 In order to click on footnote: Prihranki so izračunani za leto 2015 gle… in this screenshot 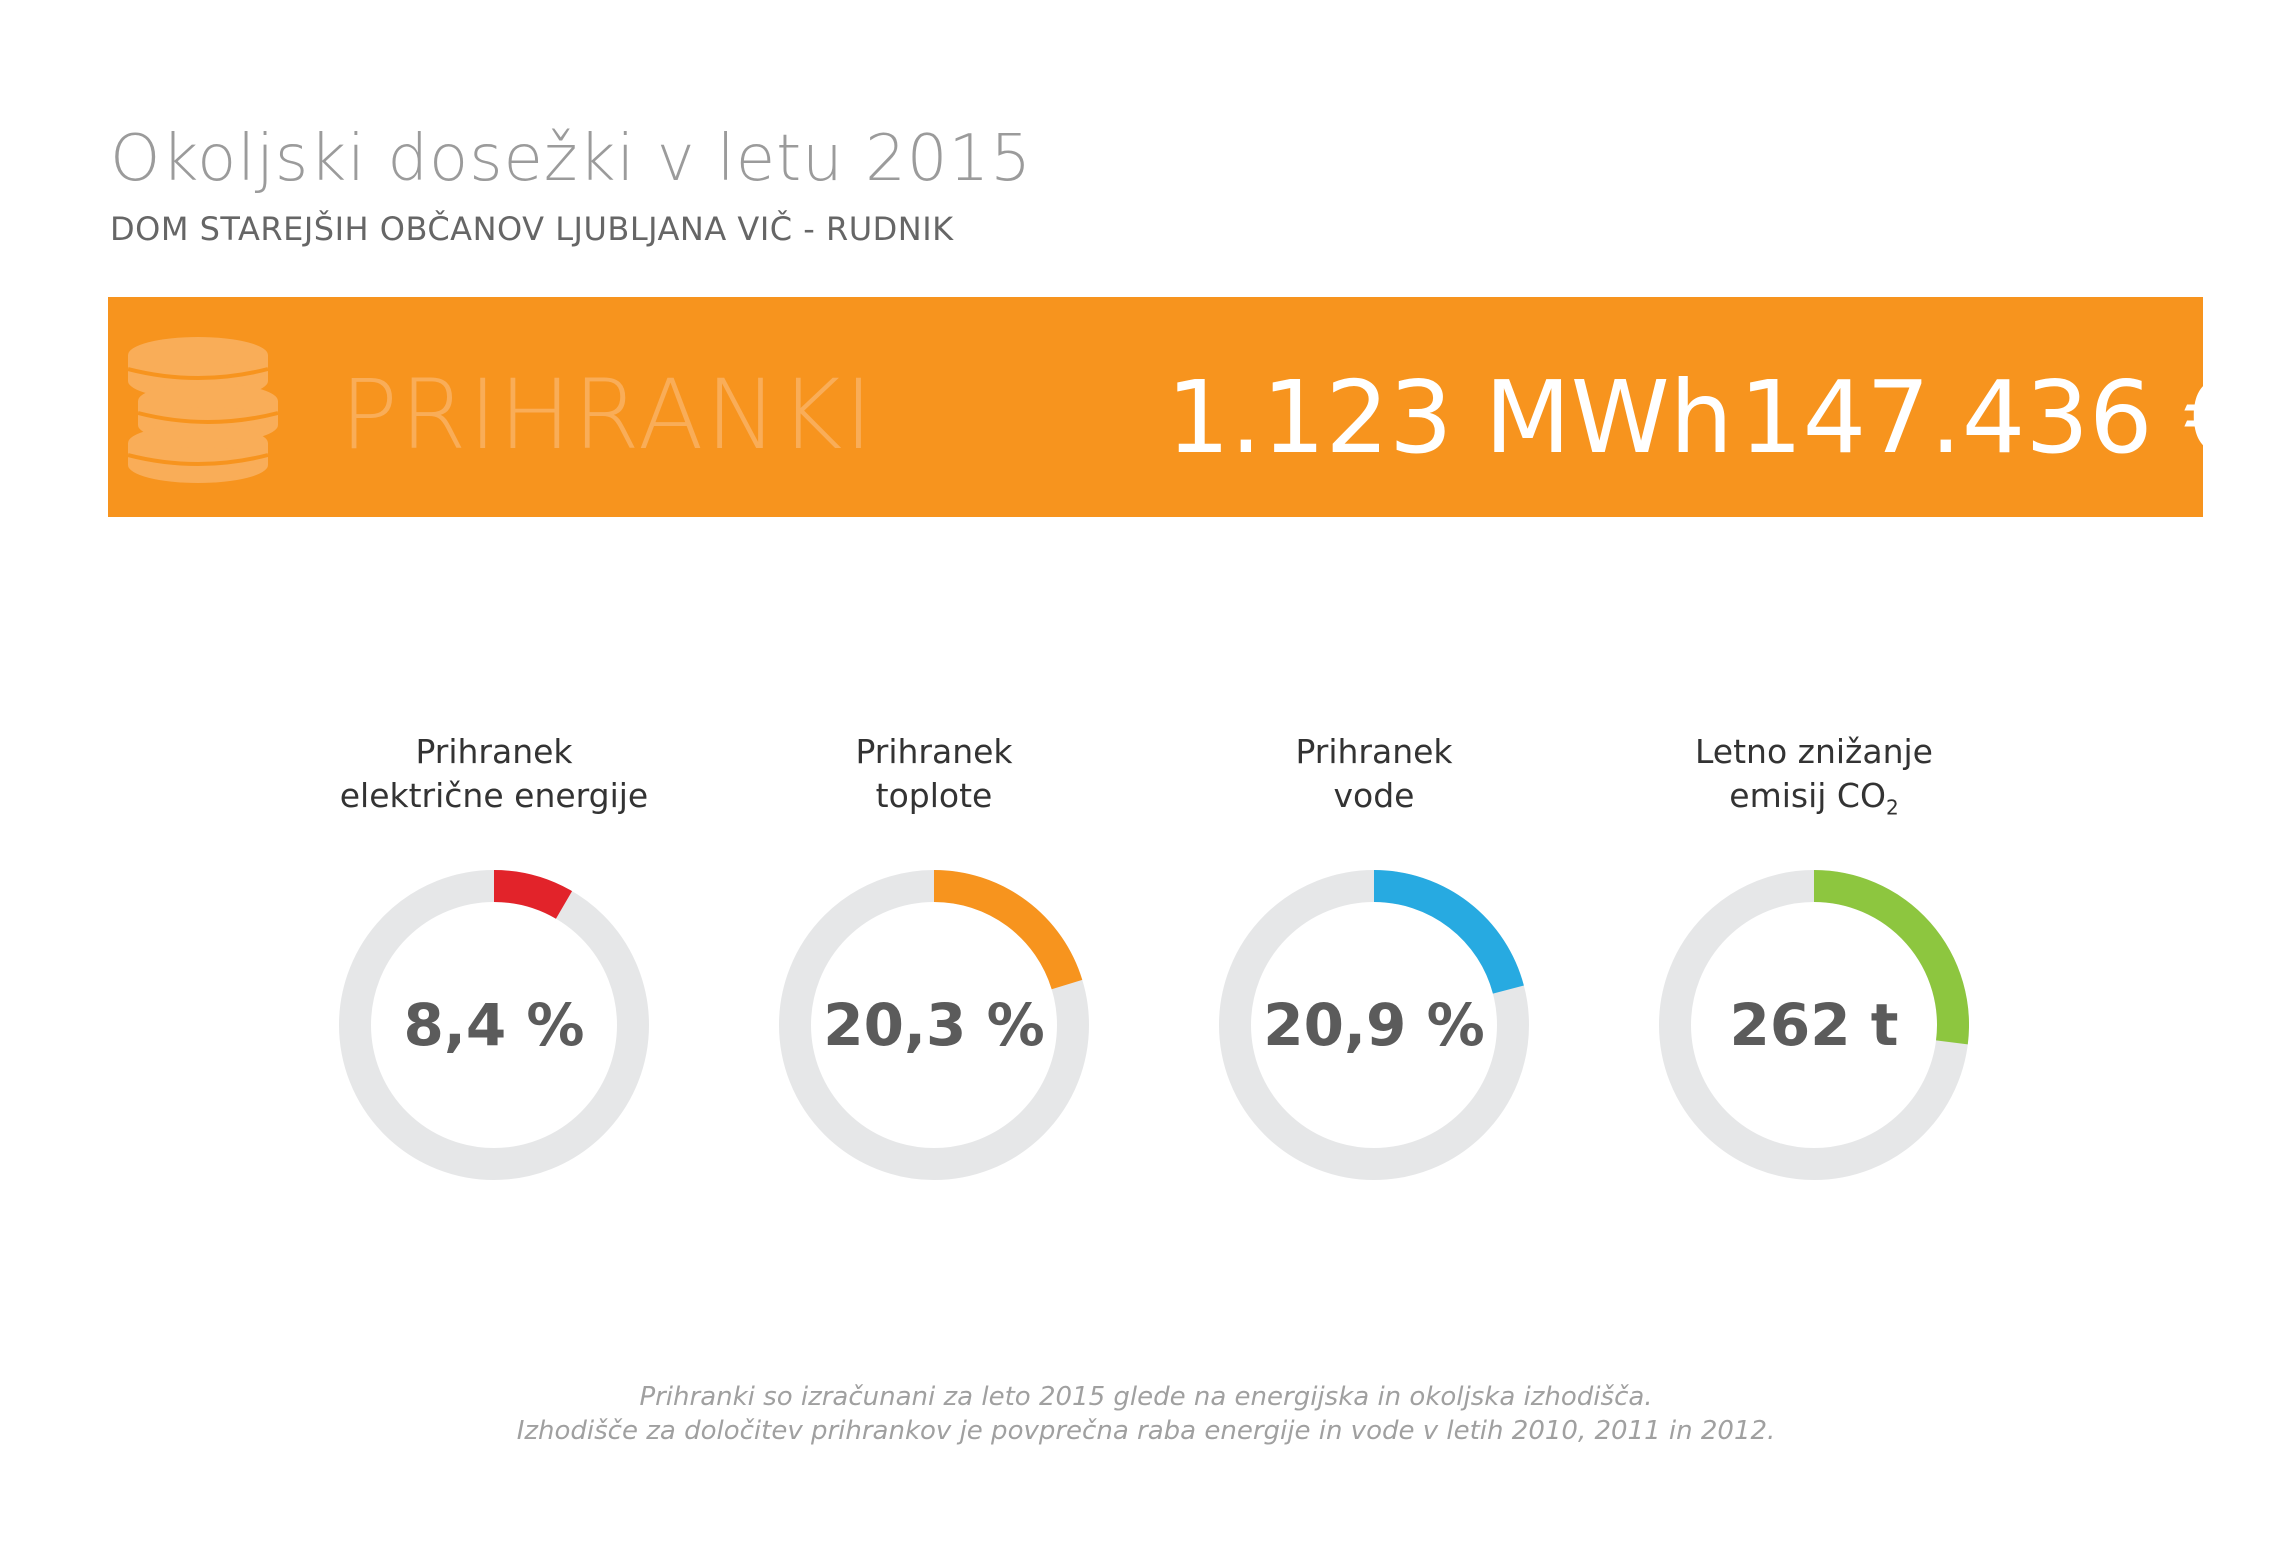, I will do `click(1146, 1414)`.